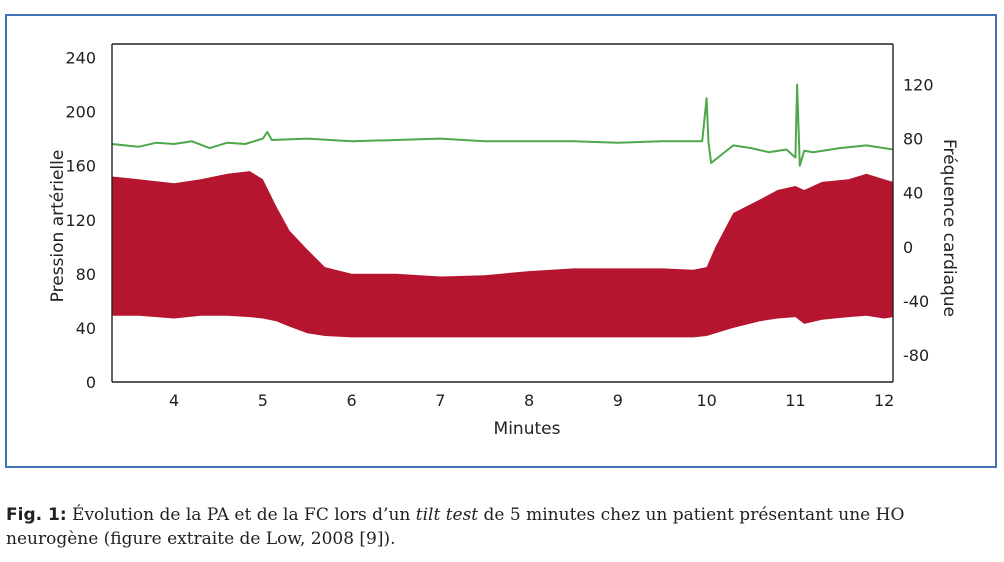  I want to click on x-tick-label: 10, so click(706, 400).